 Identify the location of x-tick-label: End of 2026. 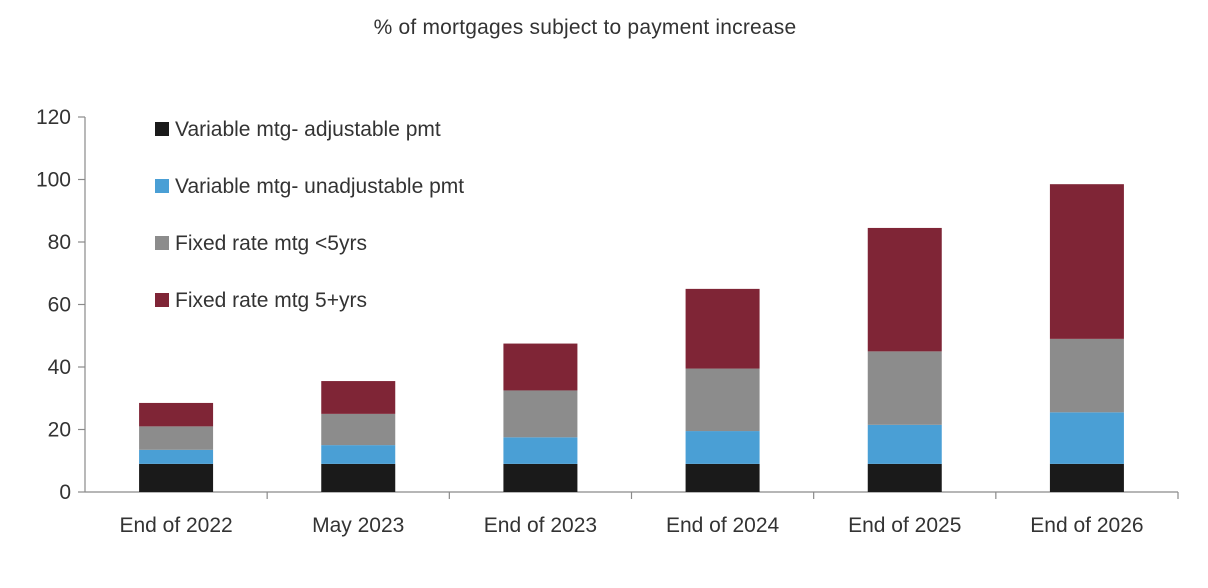
(1086, 525).